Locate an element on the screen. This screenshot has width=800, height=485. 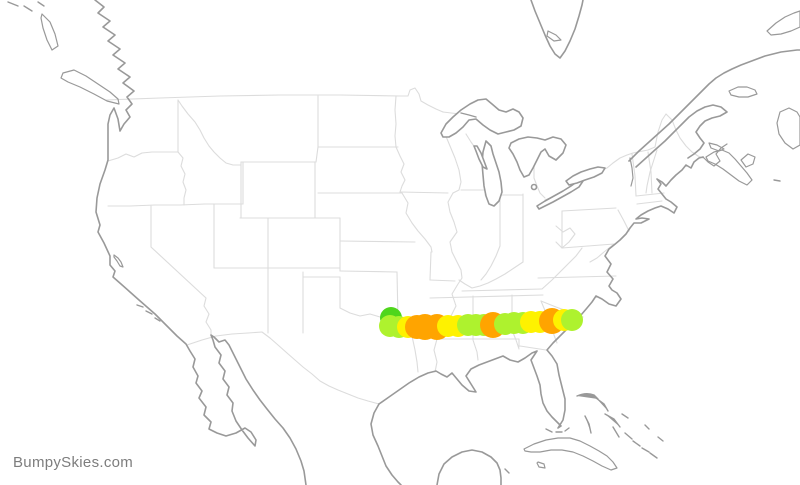
lake-erie is located at coordinates (560, 195).